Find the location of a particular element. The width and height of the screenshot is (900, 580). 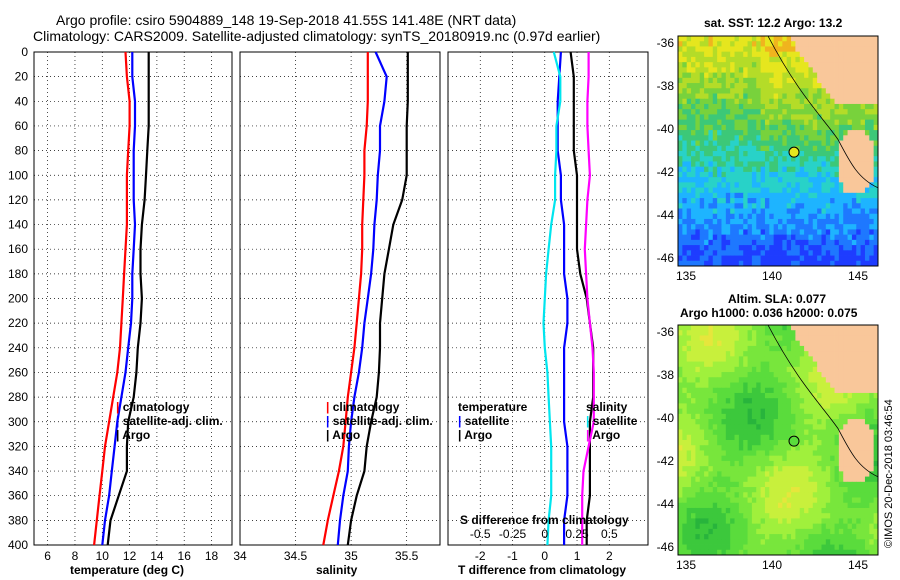

y-tick-label: 0 is located at coordinates (24, 52).